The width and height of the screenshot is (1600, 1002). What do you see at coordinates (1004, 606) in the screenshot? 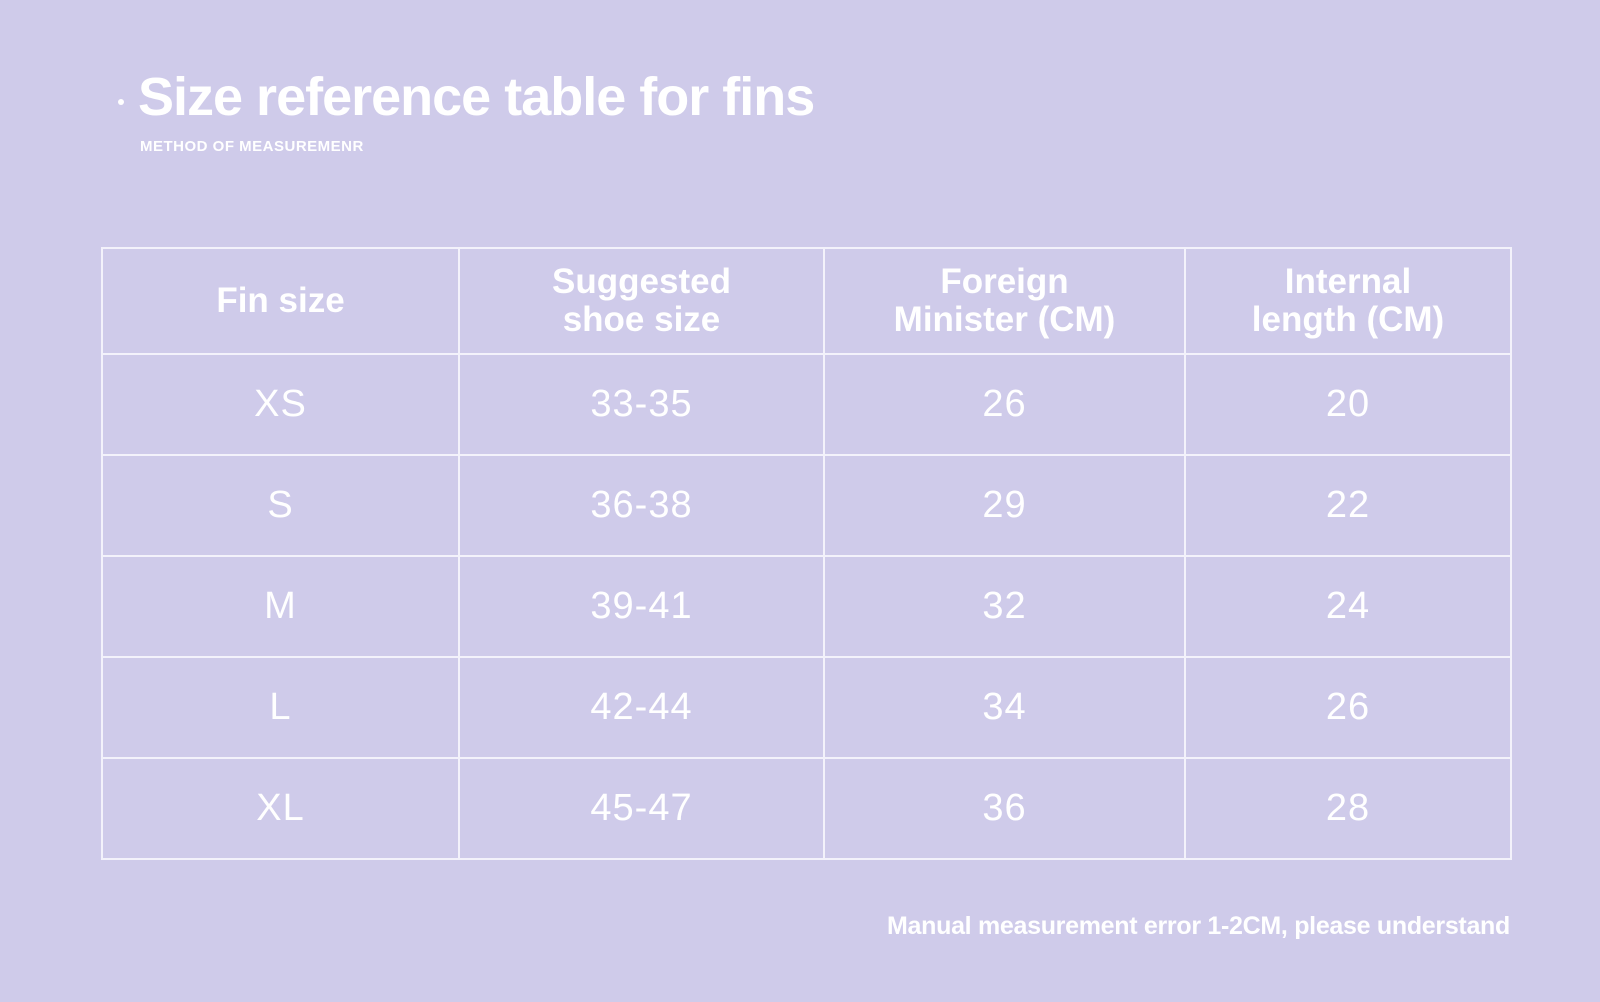
I see `cell-foreign-minister: 32` at bounding box center [1004, 606].